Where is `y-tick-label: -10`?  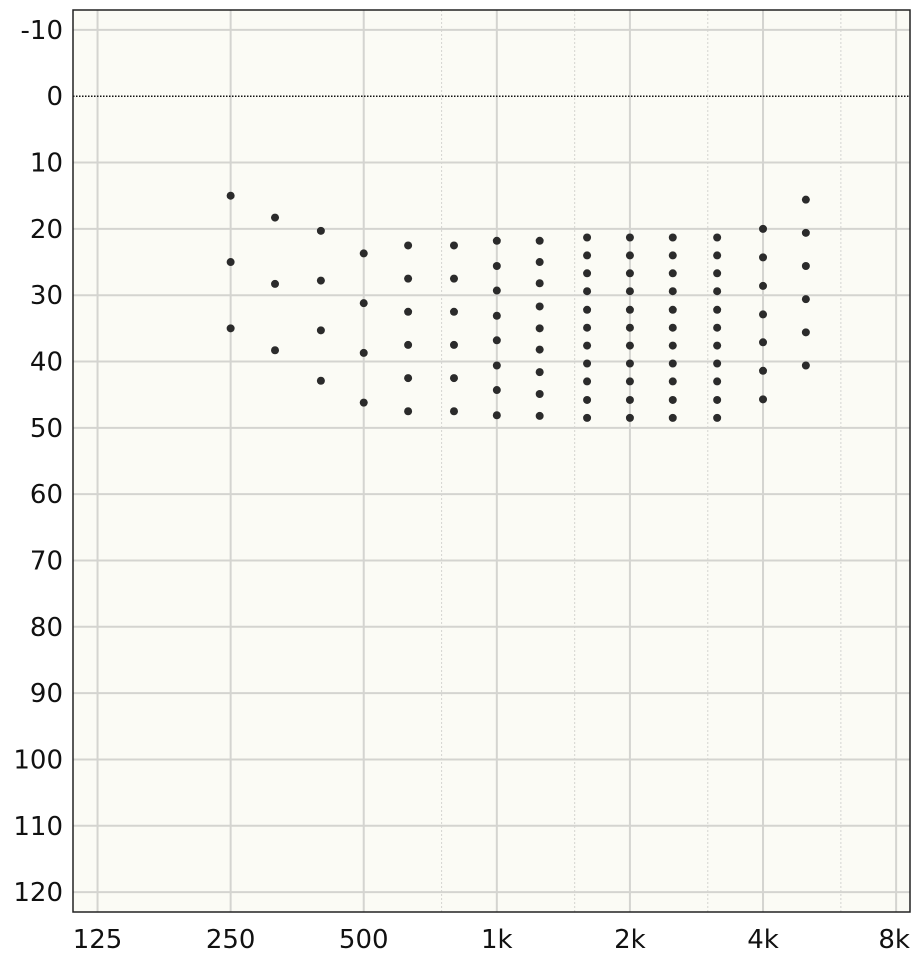 y-tick-label: -10 is located at coordinates (42, 31).